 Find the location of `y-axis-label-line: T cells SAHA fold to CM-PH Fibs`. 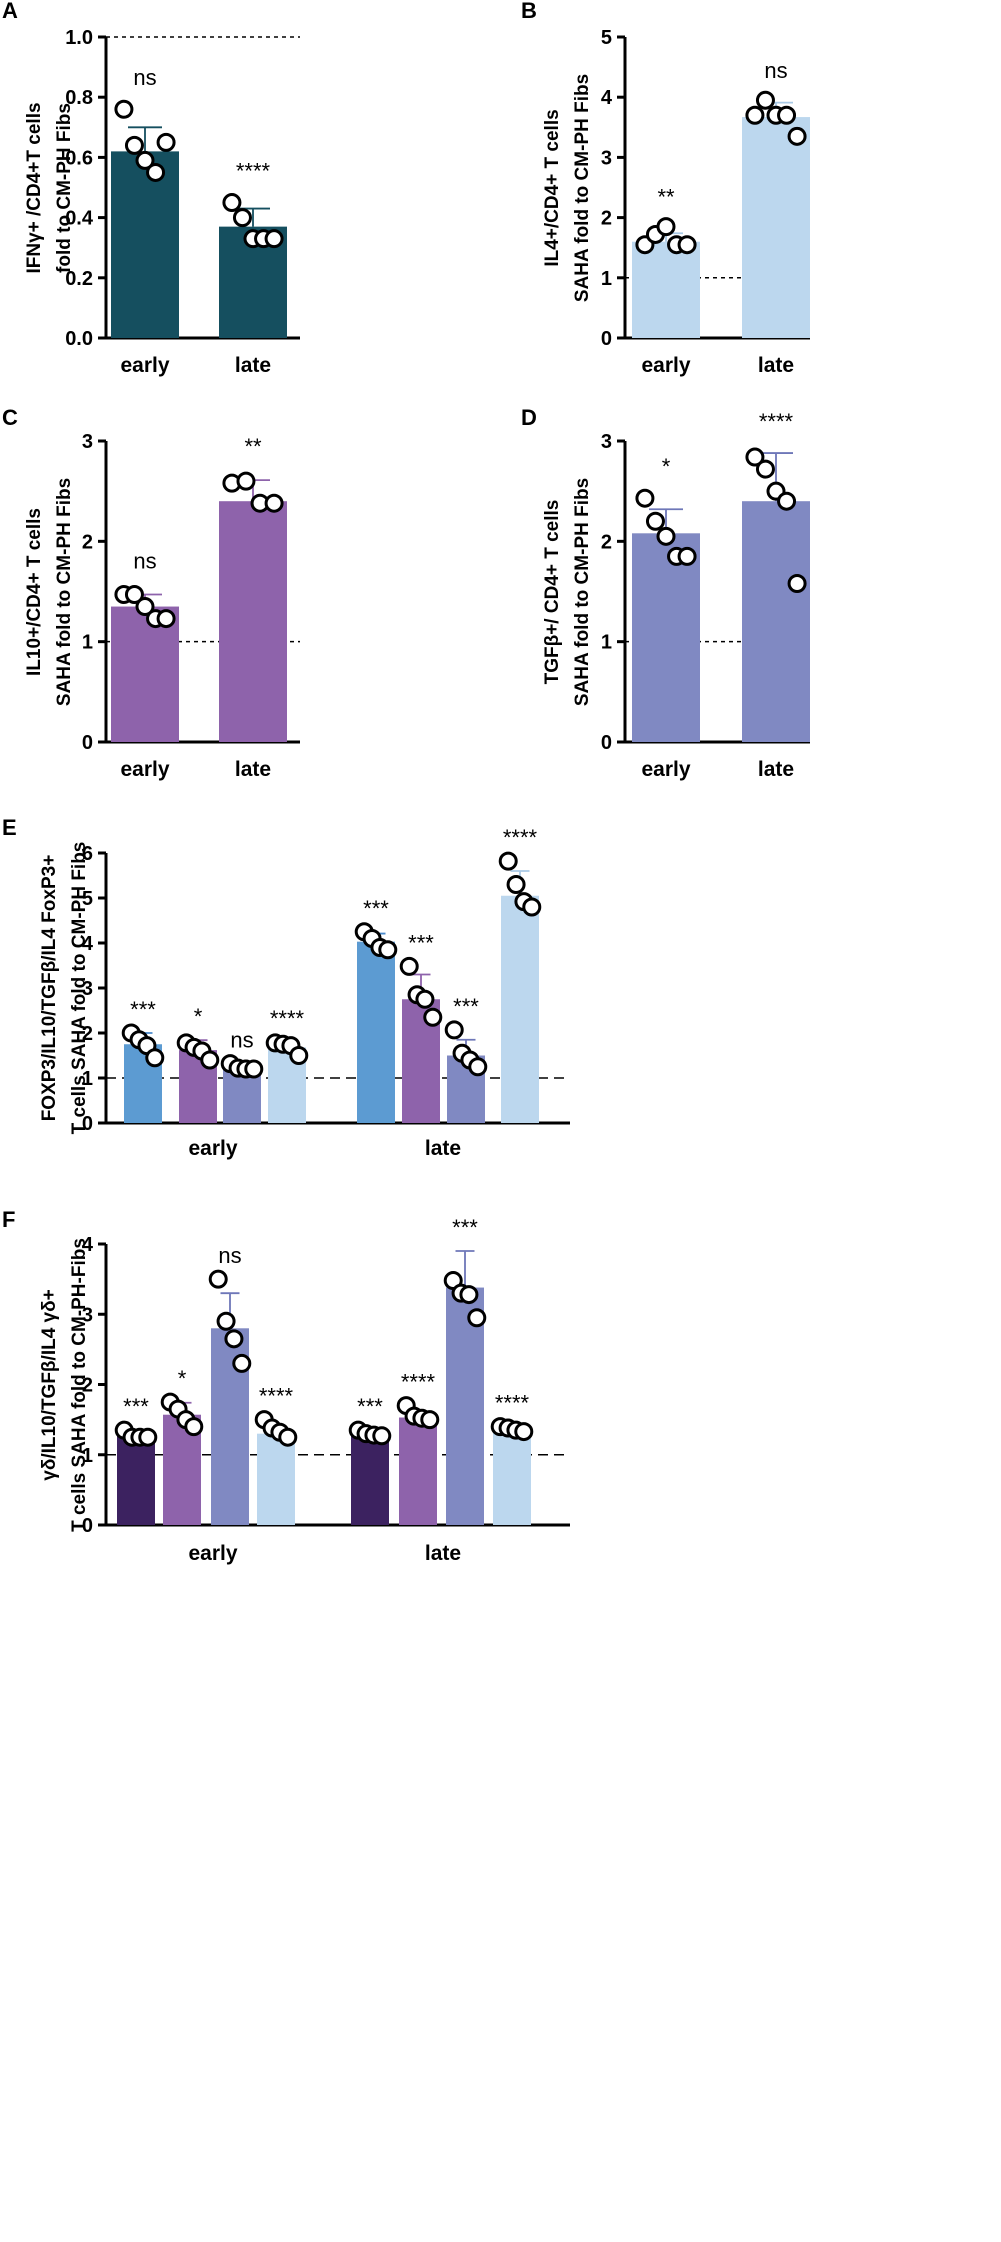

y-axis-label-line: T cells SAHA fold to CM-PH Fibs is located at coordinates (79, 988).